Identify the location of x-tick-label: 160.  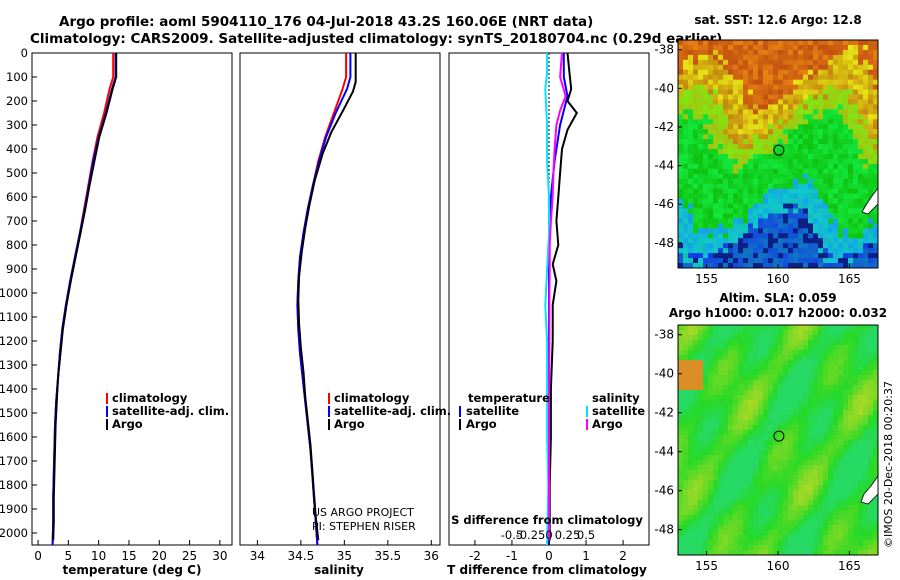
(778, 566).